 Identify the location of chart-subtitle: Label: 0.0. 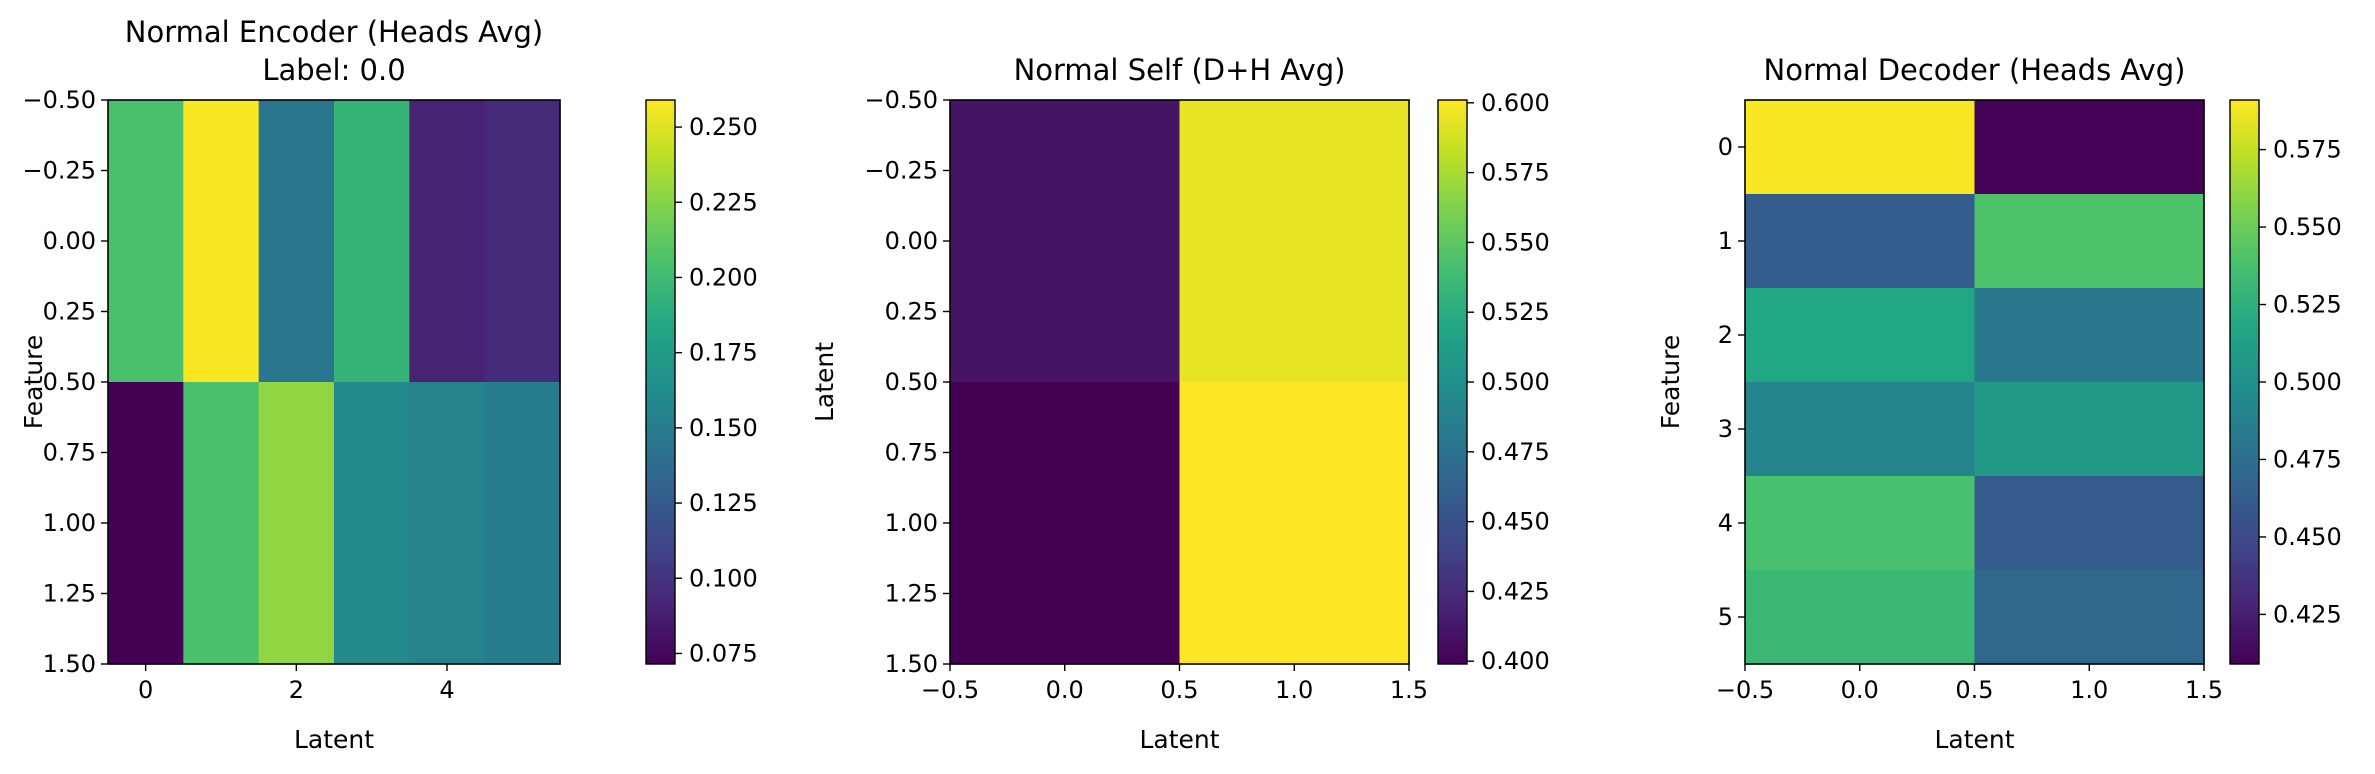
(333, 70).